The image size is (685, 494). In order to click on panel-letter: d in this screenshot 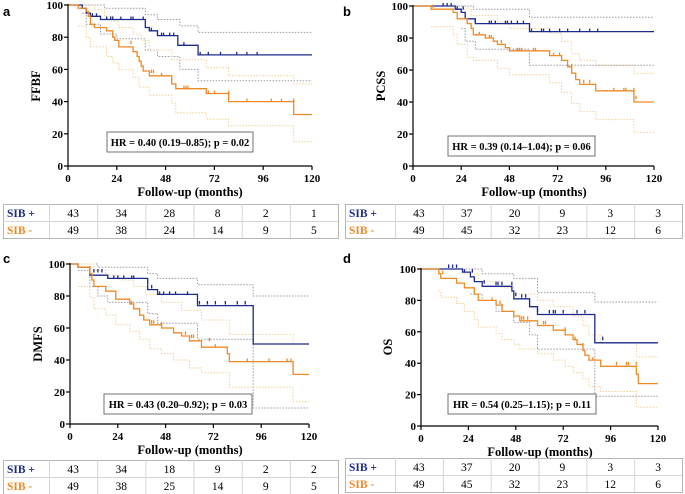, I will do `click(347, 258)`.